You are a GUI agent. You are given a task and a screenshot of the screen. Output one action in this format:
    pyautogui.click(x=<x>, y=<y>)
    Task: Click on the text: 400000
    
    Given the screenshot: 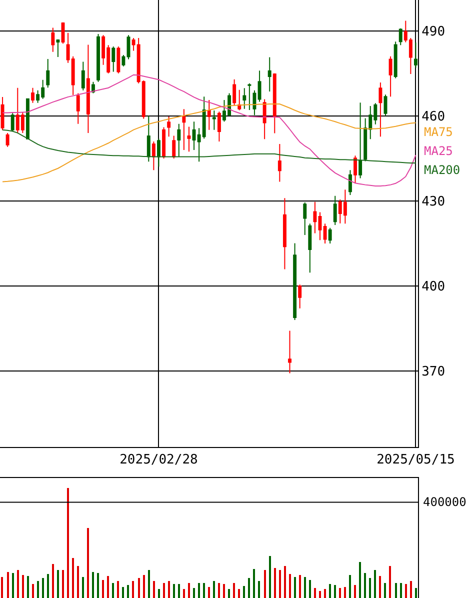 What is the action you would take?
    pyautogui.click(x=444, y=502)
    